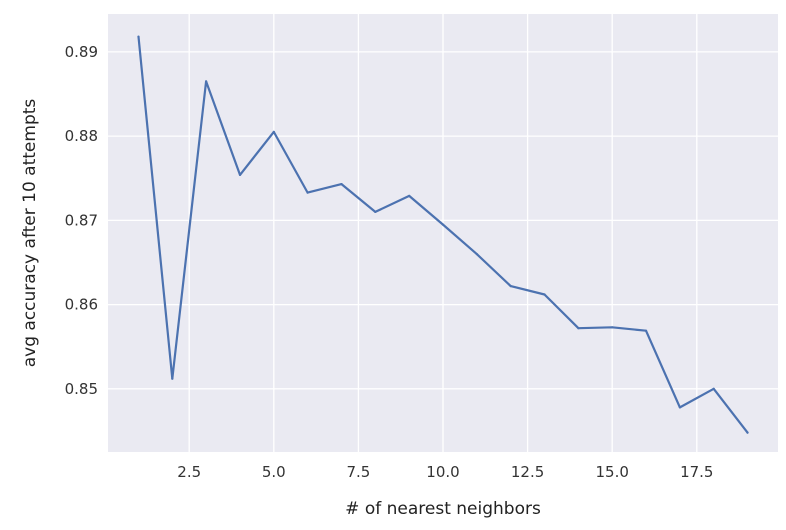 The width and height of the screenshot is (786, 530). I want to click on y-tick-label: 0.89, so click(81, 52).